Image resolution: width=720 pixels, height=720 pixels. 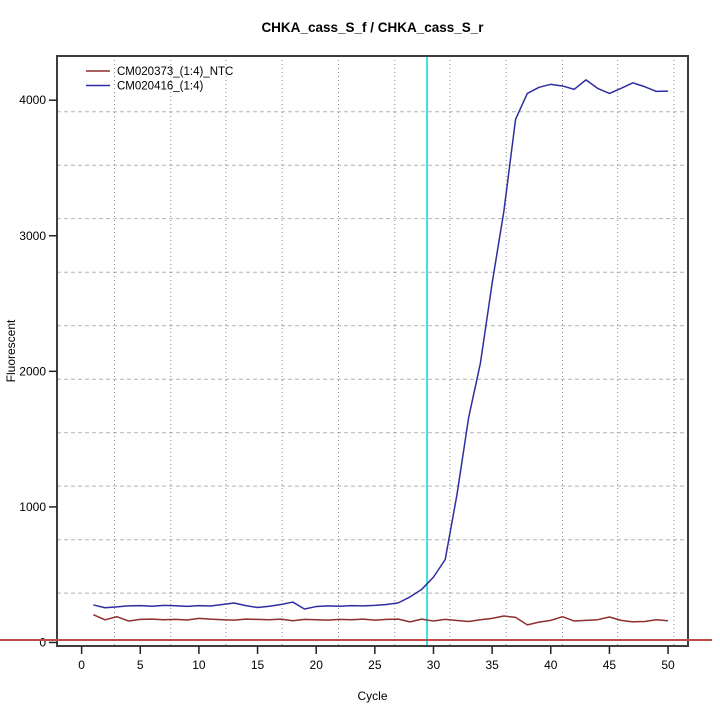 I want to click on legend-label: CM020416_(1:4), so click(x=160, y=87).